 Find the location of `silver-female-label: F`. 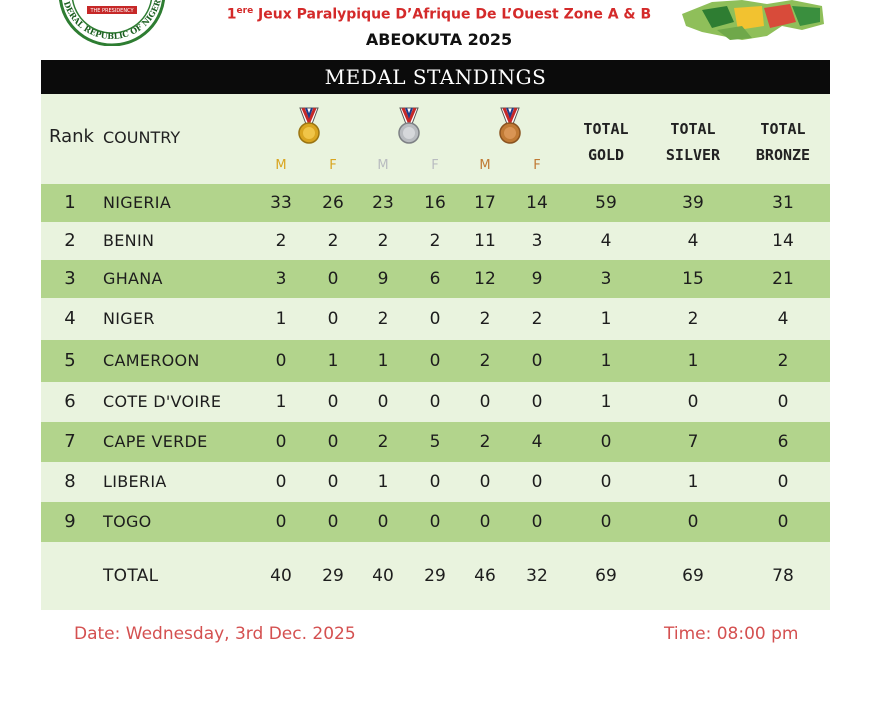

silver-female-label: F is located at coordinates (435, 165).